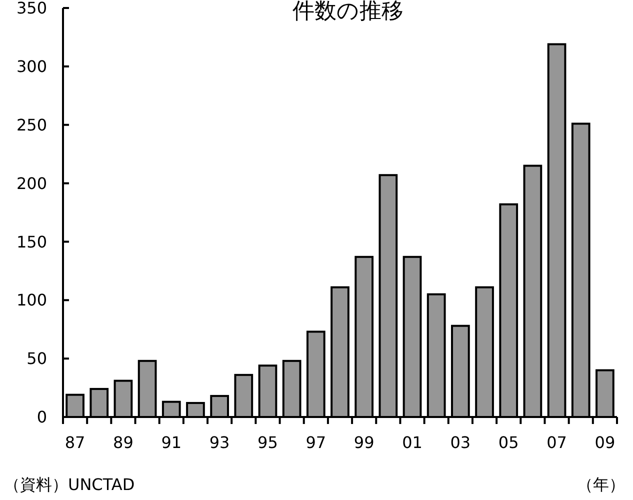 Image resolution: width=633 pixels, height=500 pixels. What do you see at coordinates (412, 442) in the screenshot?
I see `x-tick-label: 01` at bounding box center [412, 442].